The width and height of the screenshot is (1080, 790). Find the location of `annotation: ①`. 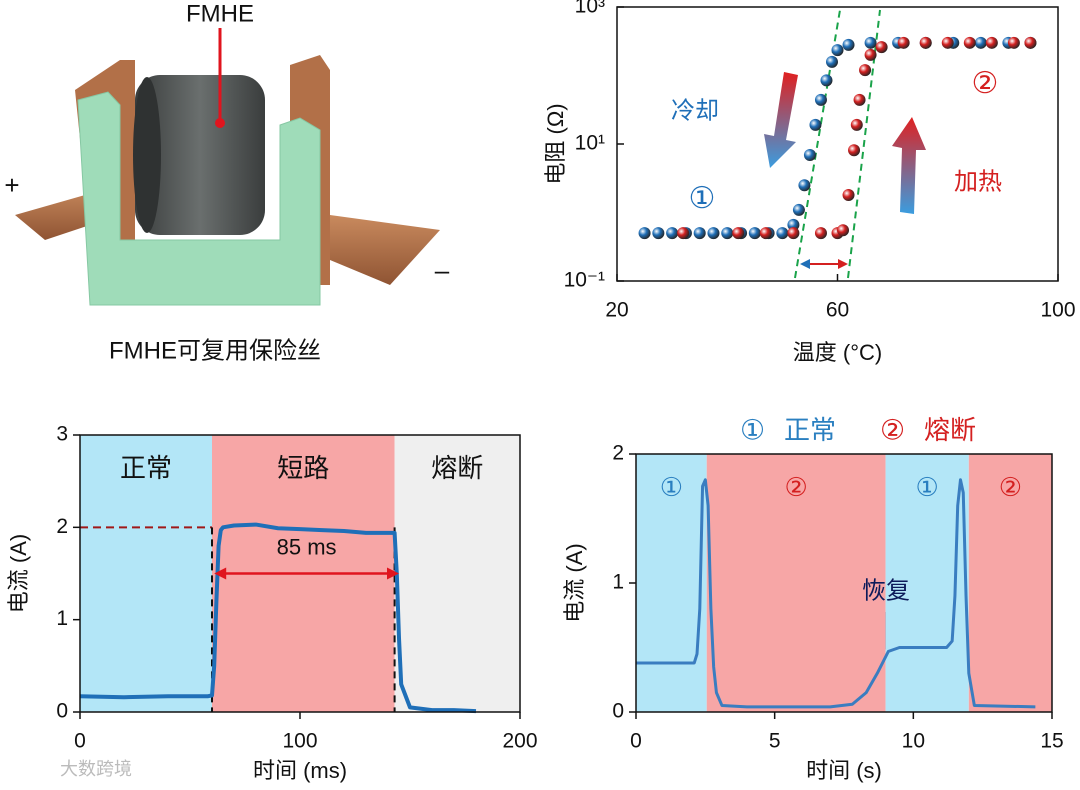

annotation: ① is located at coordinates (702, 198).